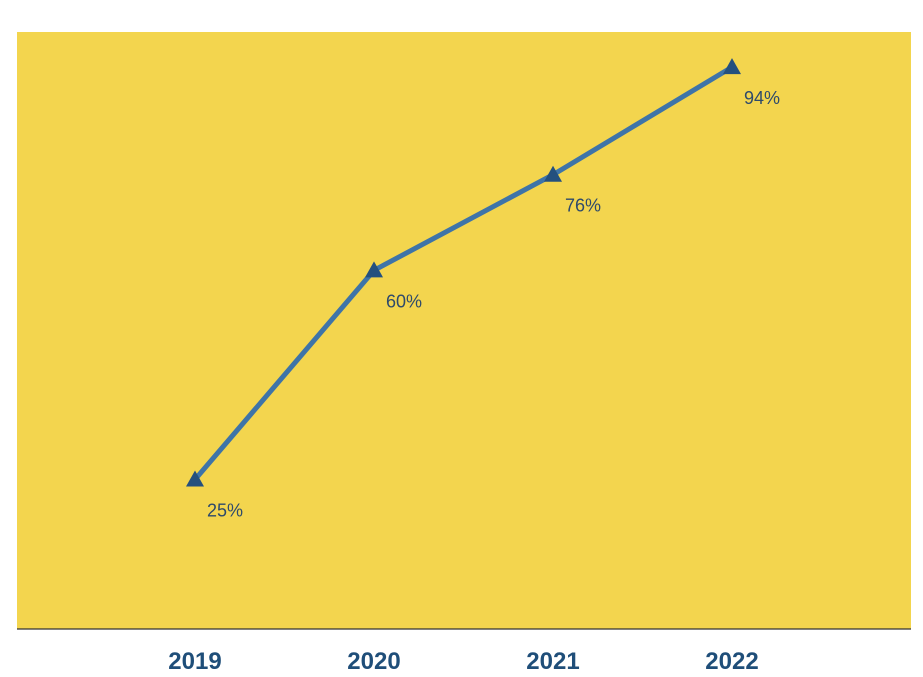  What do you see at coordinates (373, 661) in the screenshot?
I see `x-tick-label: 2020` at bounding box center [373, 661].